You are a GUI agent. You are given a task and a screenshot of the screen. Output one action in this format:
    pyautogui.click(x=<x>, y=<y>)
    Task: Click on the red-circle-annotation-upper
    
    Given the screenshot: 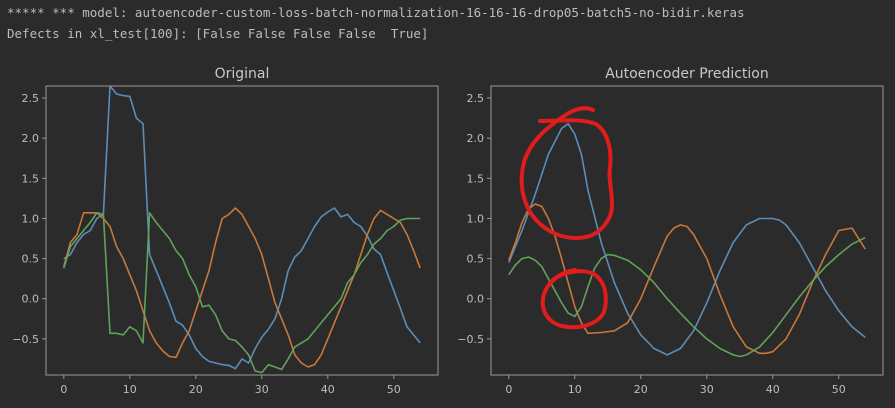 What is the action you would take?
    pyautogui.click(x=567, y=173)
    